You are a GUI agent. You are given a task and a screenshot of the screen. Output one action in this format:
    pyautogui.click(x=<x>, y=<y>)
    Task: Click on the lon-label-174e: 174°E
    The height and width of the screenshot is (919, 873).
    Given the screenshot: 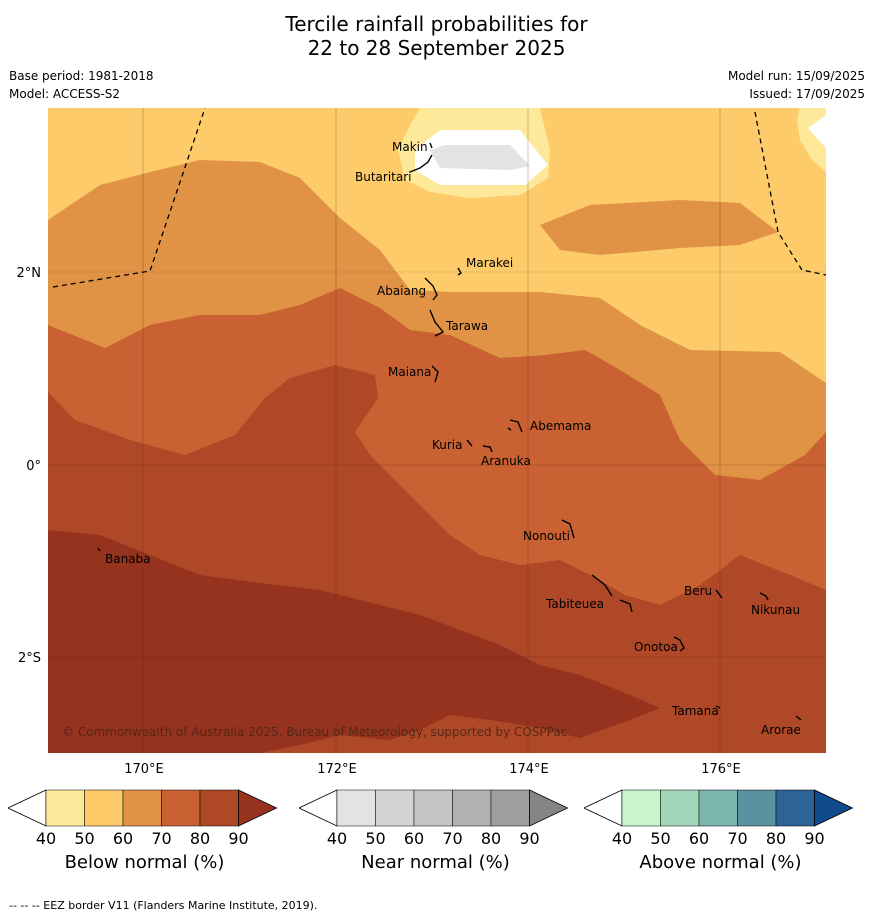 What is the action you would take?
    pyautogui.click(x=529, y=769)
    